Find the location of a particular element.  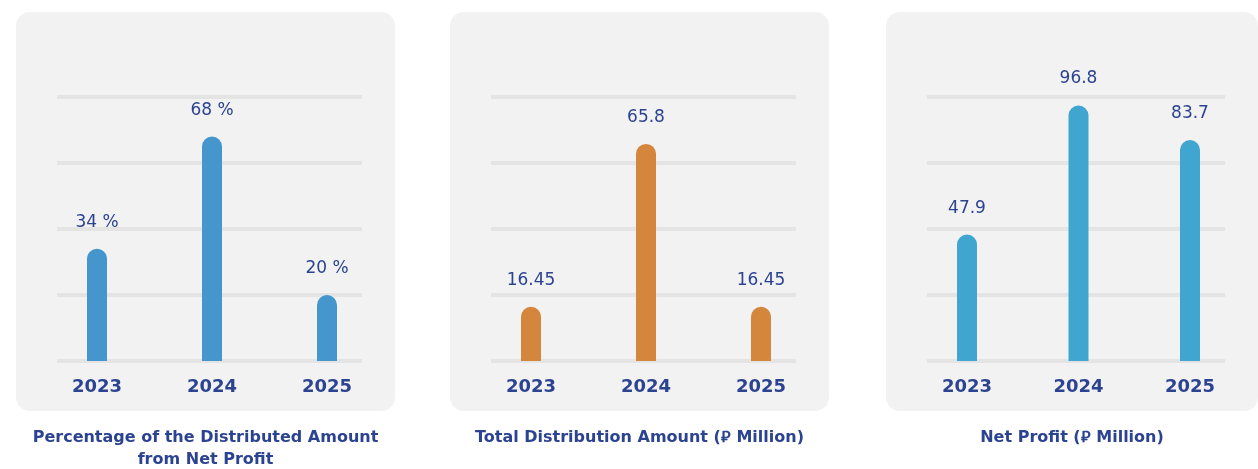

text: Percentage of the Distributed Amount from Net Profit is located at coordinates (205, 447).